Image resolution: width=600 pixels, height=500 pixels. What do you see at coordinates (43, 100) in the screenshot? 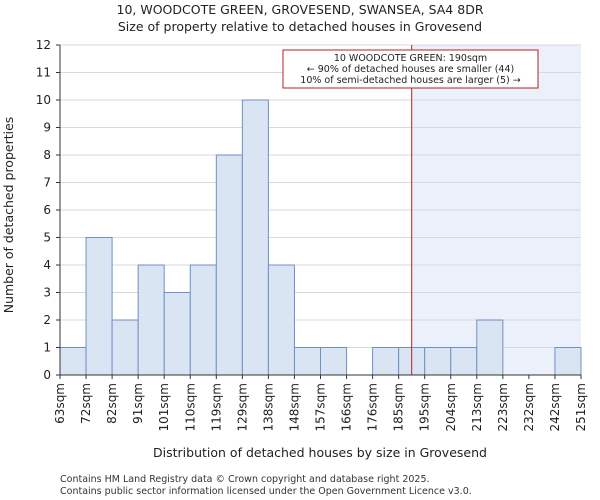
I see `y-tick-label: 10` at bounding box center [43, 100].